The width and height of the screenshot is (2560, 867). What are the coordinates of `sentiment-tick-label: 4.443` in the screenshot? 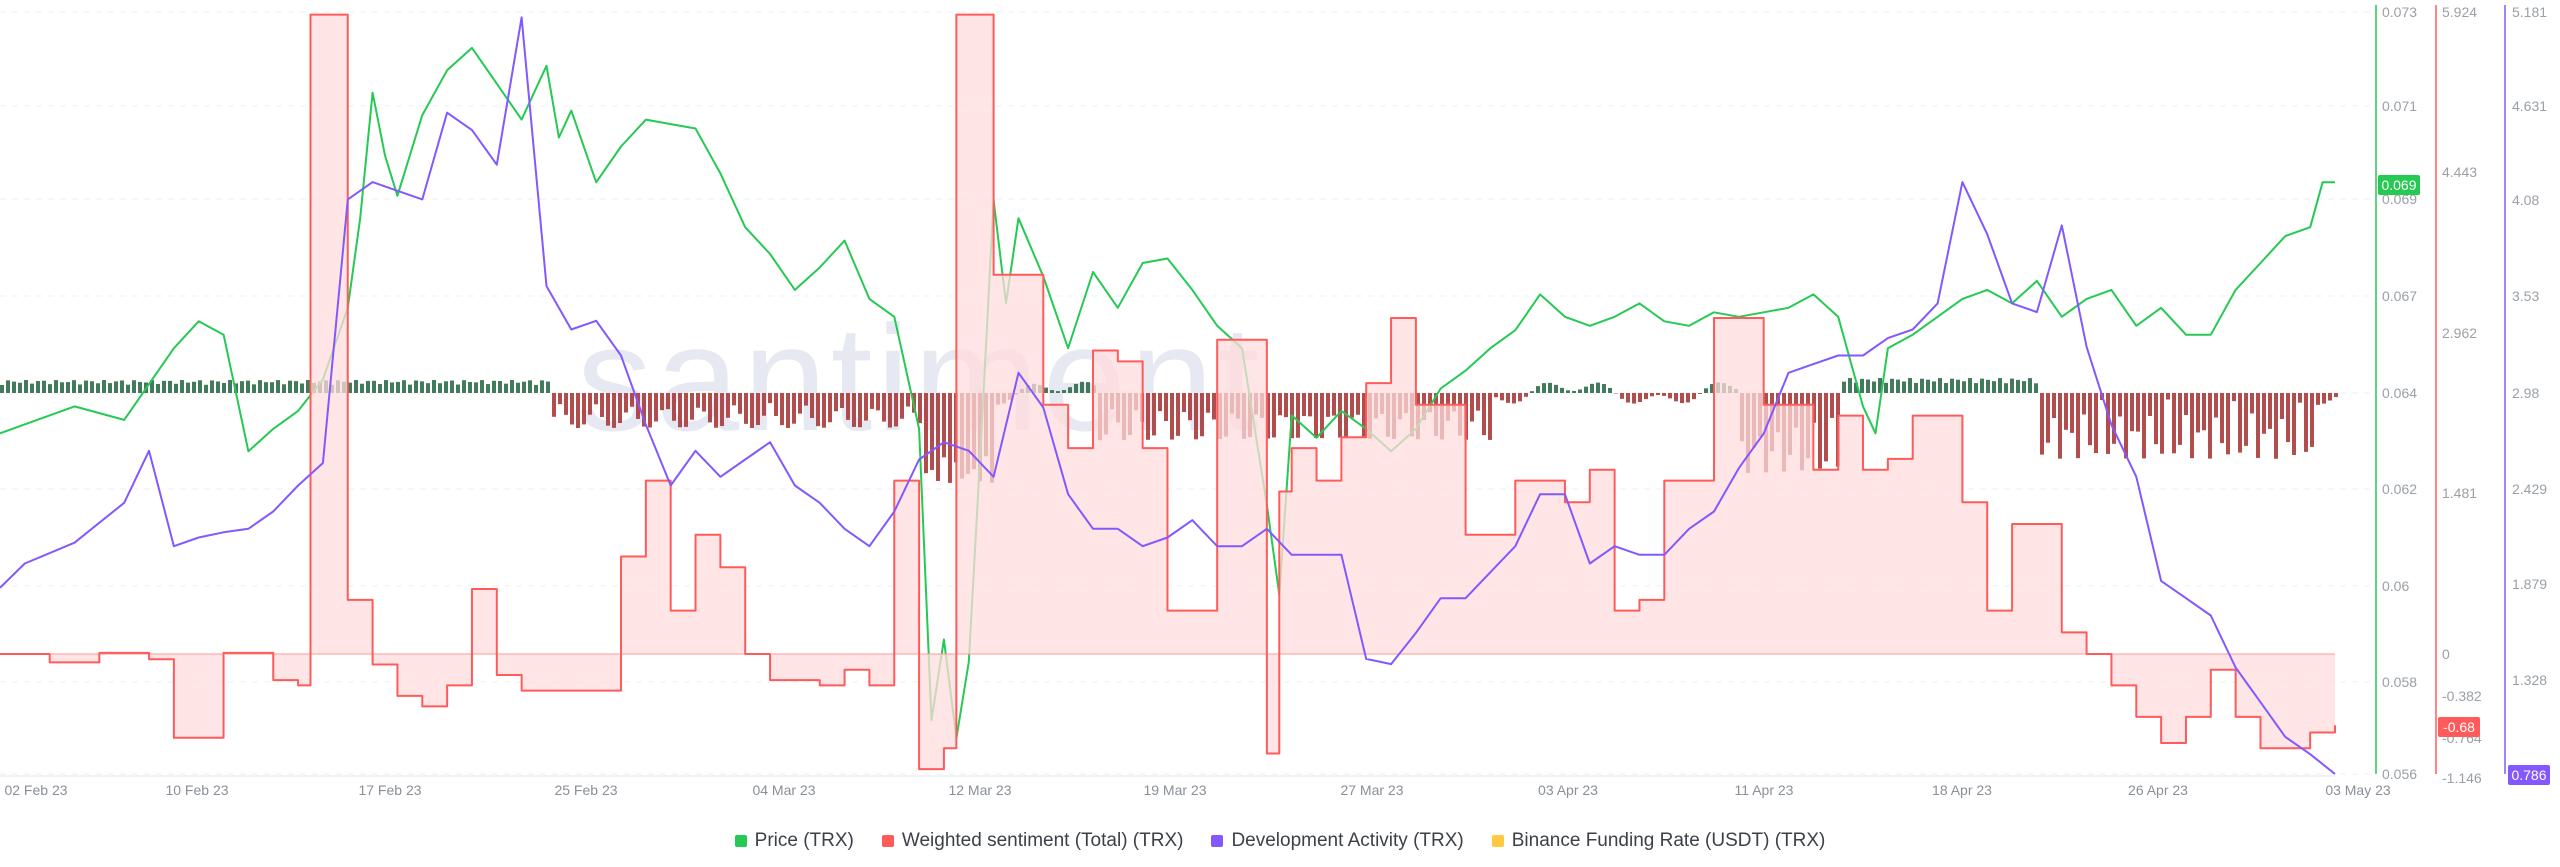 It's located at (2459, 172).